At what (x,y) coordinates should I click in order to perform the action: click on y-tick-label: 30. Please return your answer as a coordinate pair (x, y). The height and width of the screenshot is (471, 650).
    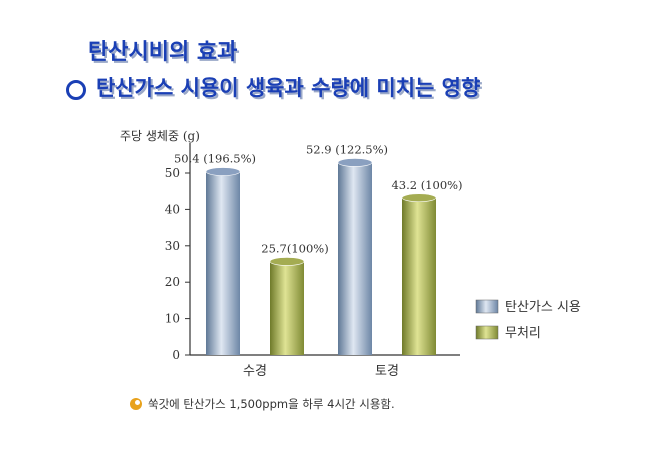
    Looking at the image, I should click on (172, 246).